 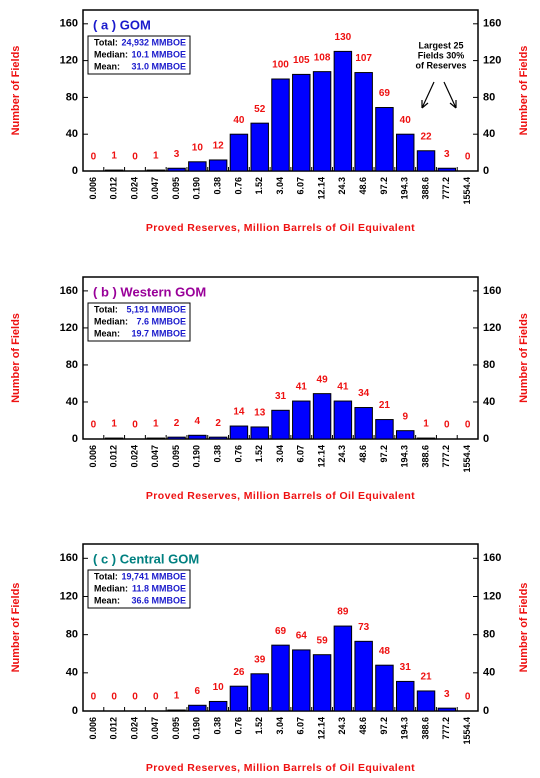 What do you see at coordinates (198, 691) in the screenshot?
I see `value-label: 6` at bounding box center [198, 691].